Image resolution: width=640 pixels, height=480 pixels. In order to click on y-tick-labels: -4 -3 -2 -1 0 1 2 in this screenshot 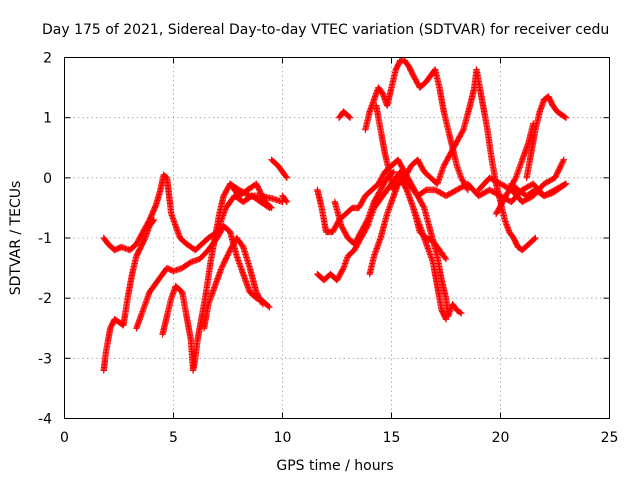, I will do `click(45, 239)`.